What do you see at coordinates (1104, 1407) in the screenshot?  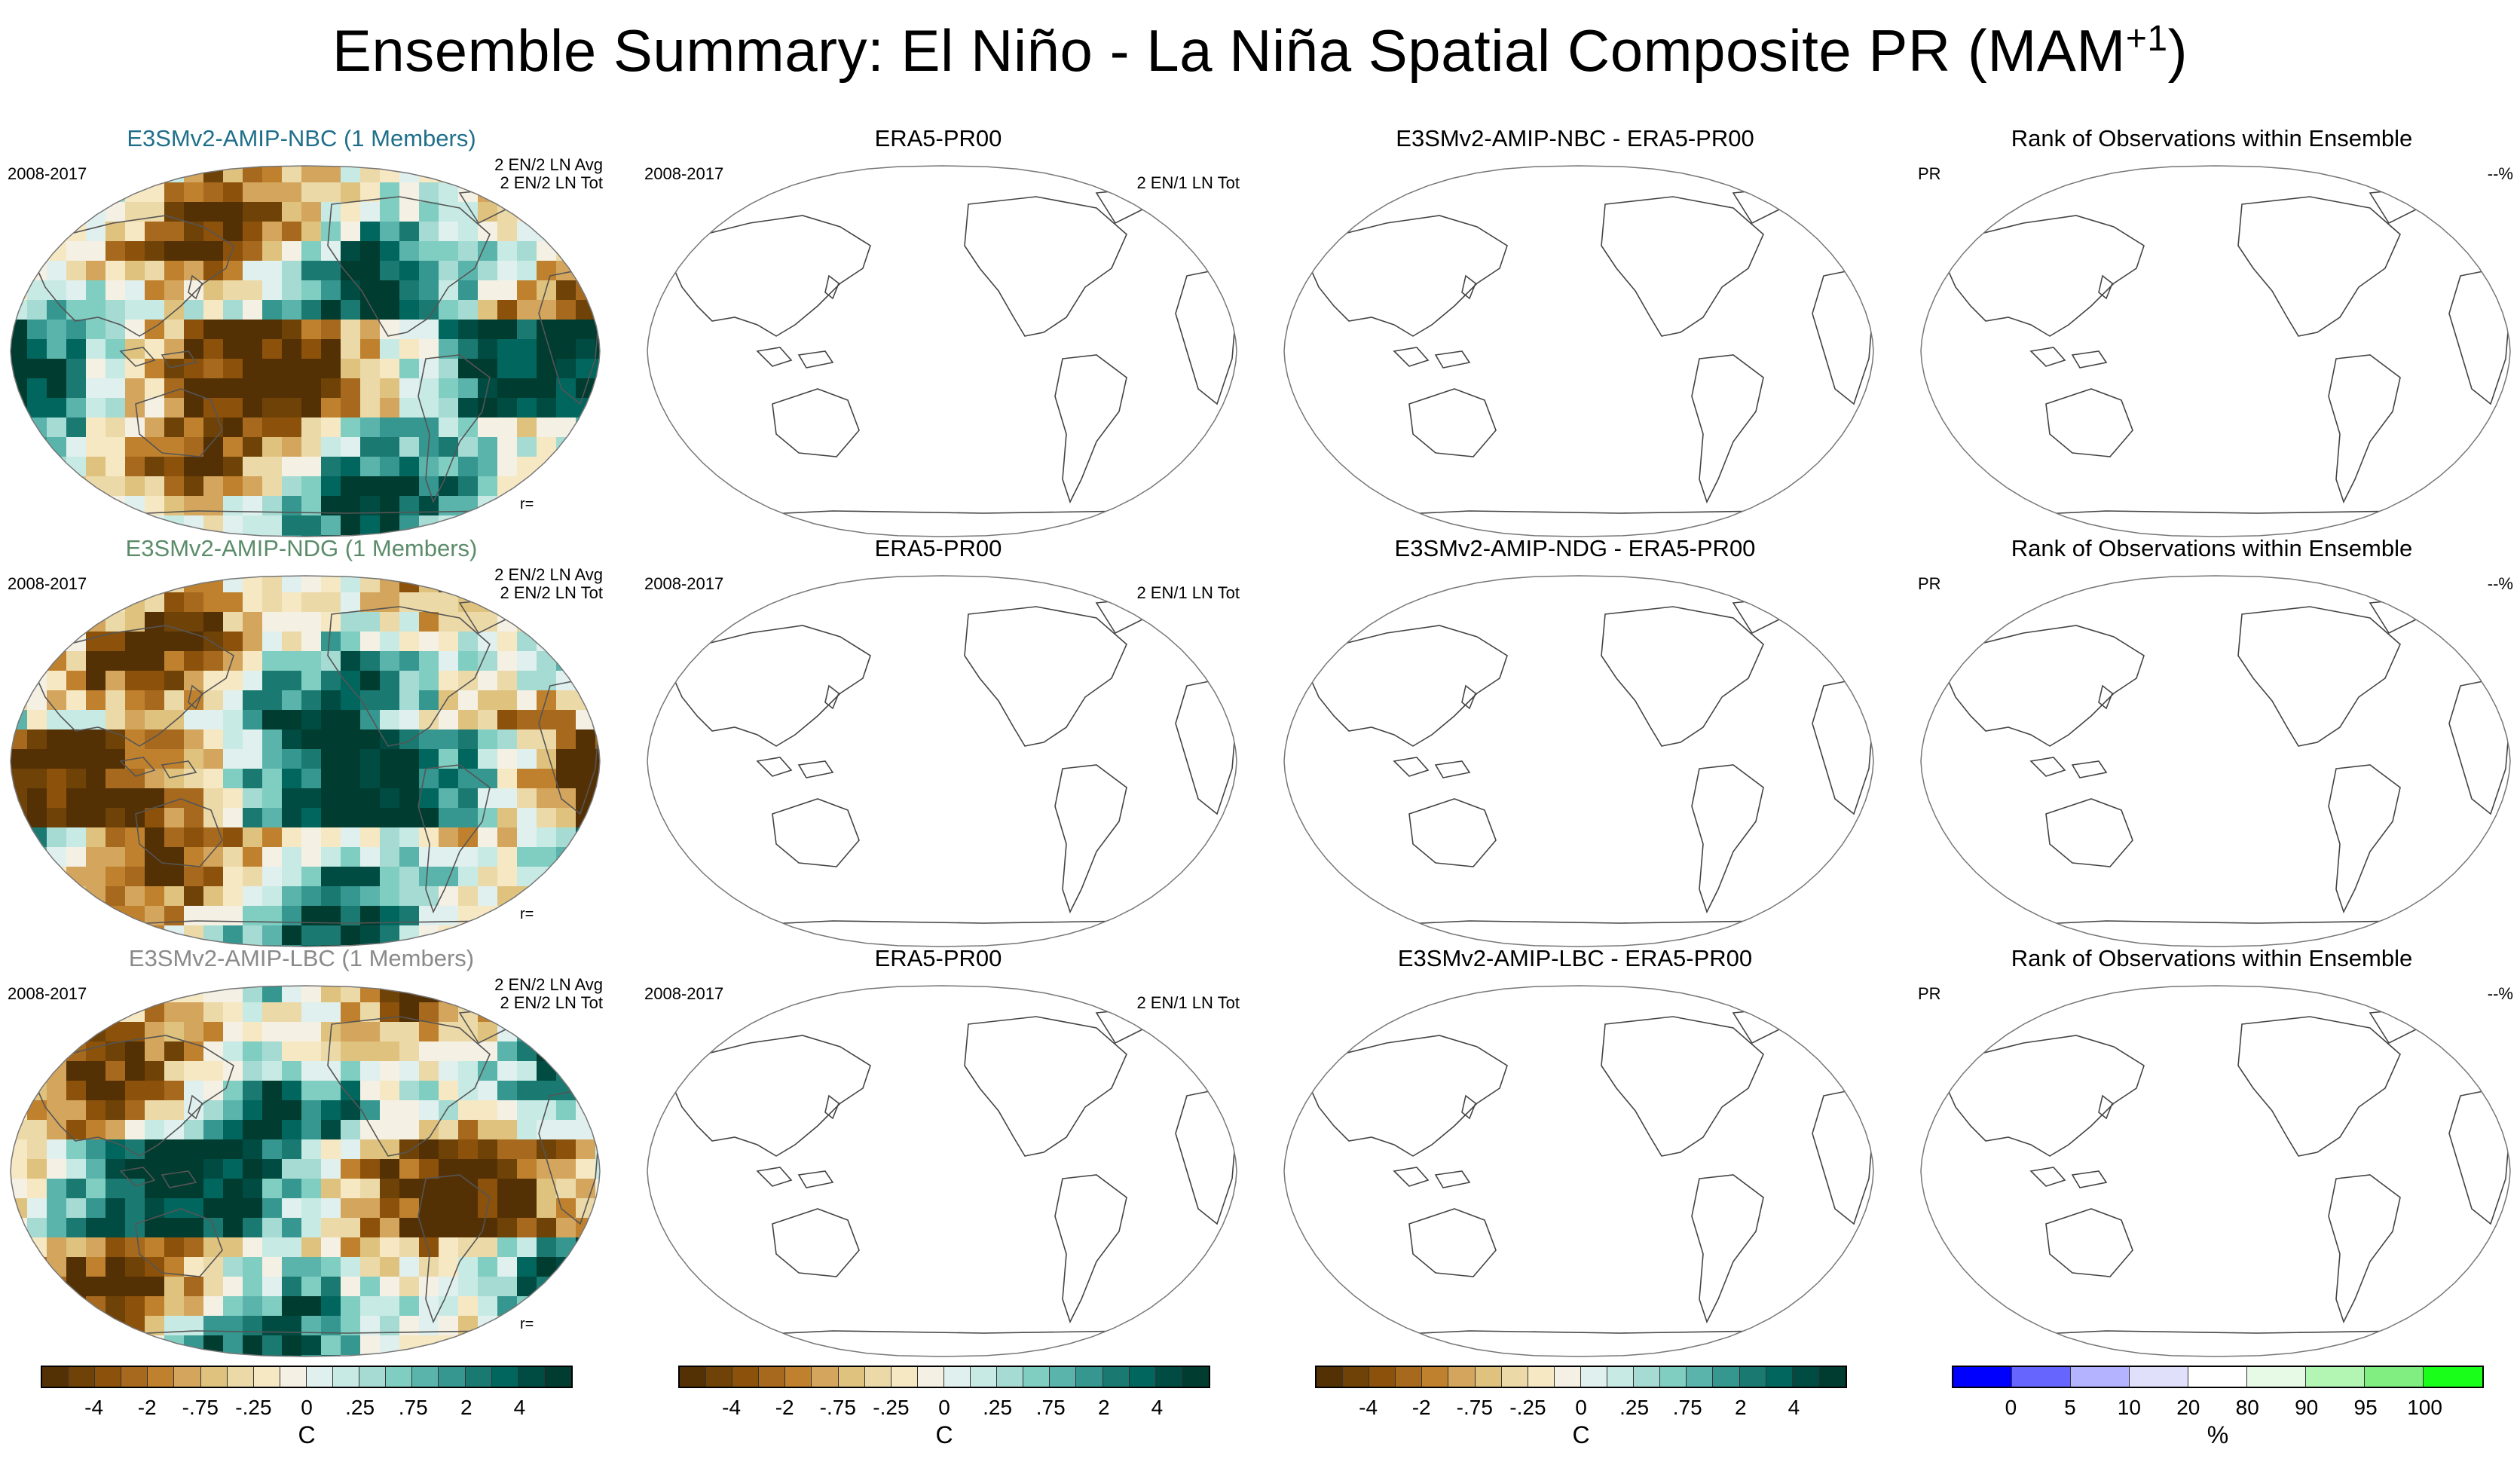 I see `colorbar-tick-label: 2` at bounding box center [1104, 1407].